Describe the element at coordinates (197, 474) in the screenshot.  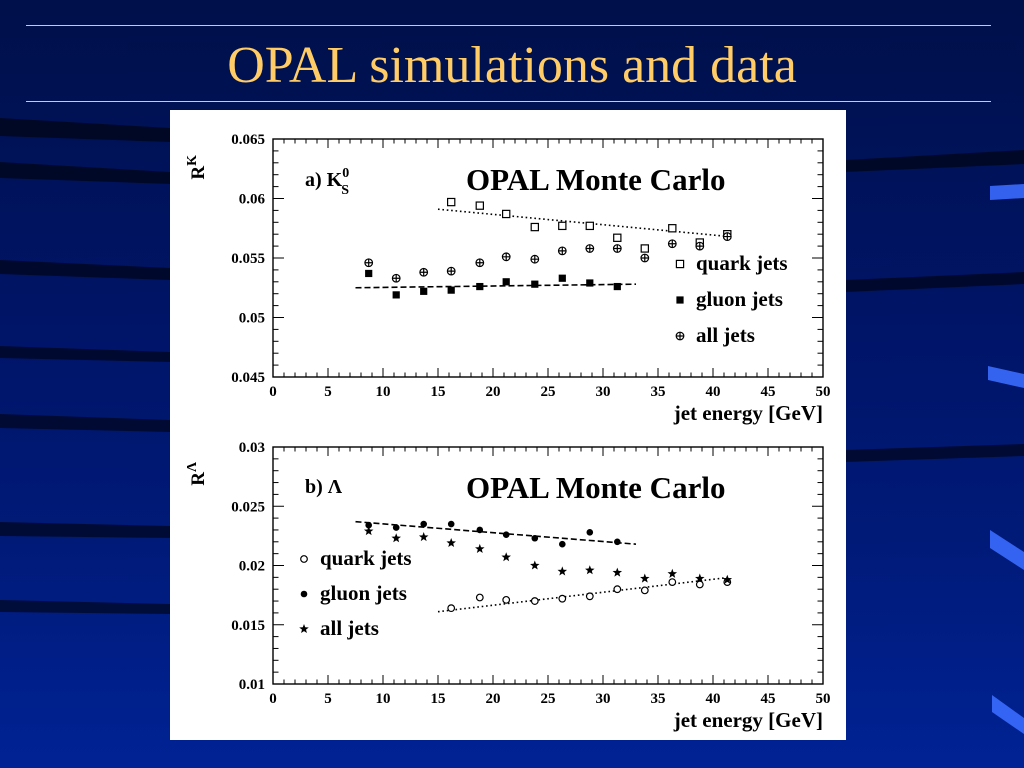
I see `y-axis-label: RΛ` at that location.